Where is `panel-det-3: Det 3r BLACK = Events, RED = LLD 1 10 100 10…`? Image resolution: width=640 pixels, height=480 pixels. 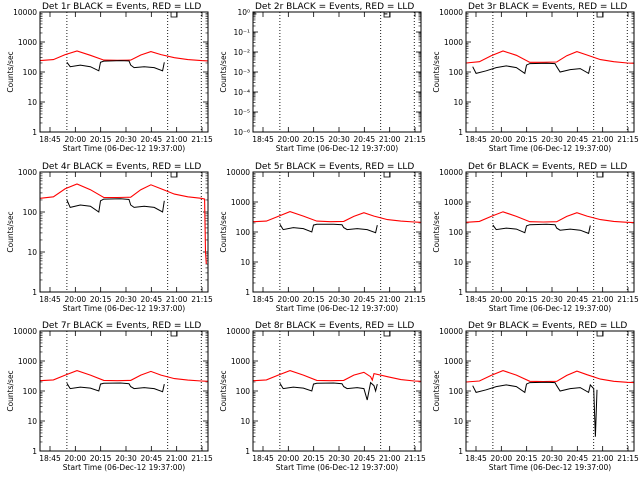
panel-det-3: Det 3r BLACK = Events, RED = LLD 1 10 100 10… is located at coordinates (535, 77).